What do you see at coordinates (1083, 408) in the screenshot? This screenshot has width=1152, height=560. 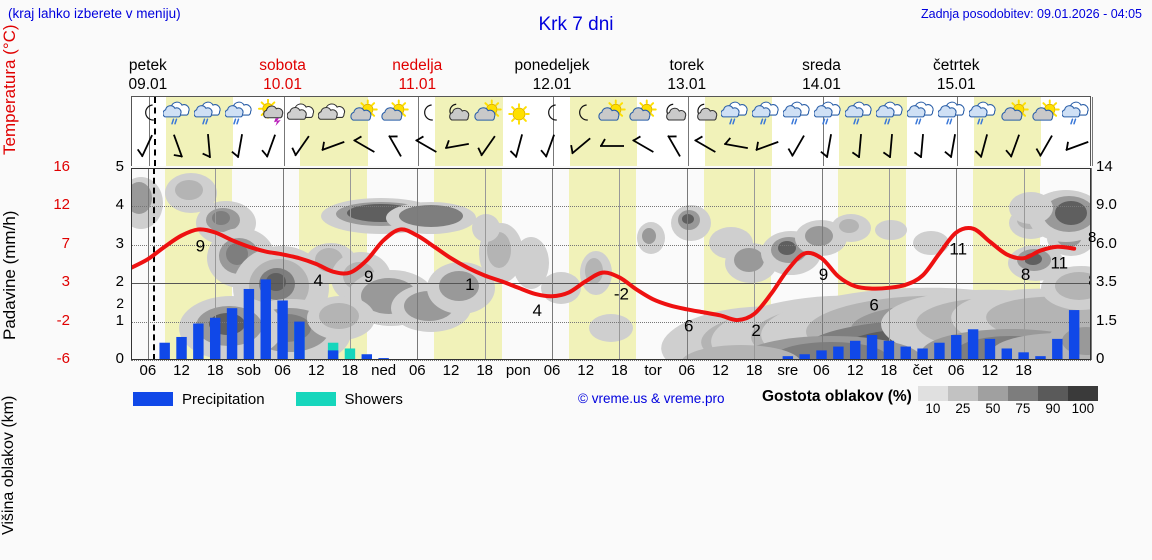 I see `cloud-density-step-label: 100` at bounding box center [1083, 408].